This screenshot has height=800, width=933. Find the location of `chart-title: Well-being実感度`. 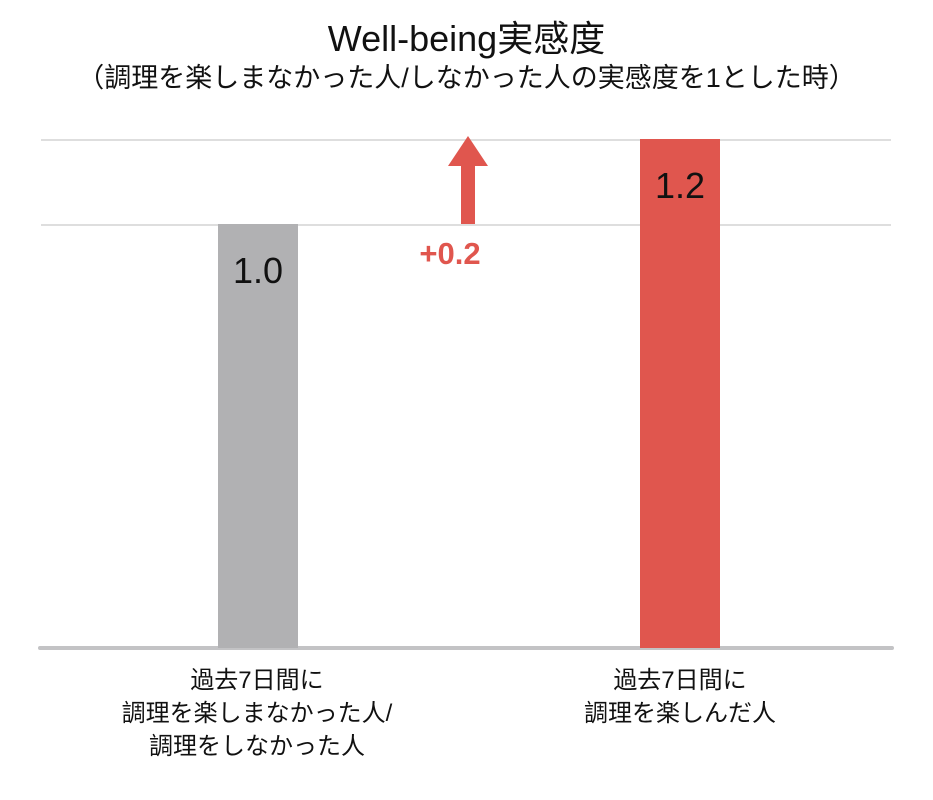

chart-title: Well-being実感度 is located at coordinates (466, 38).